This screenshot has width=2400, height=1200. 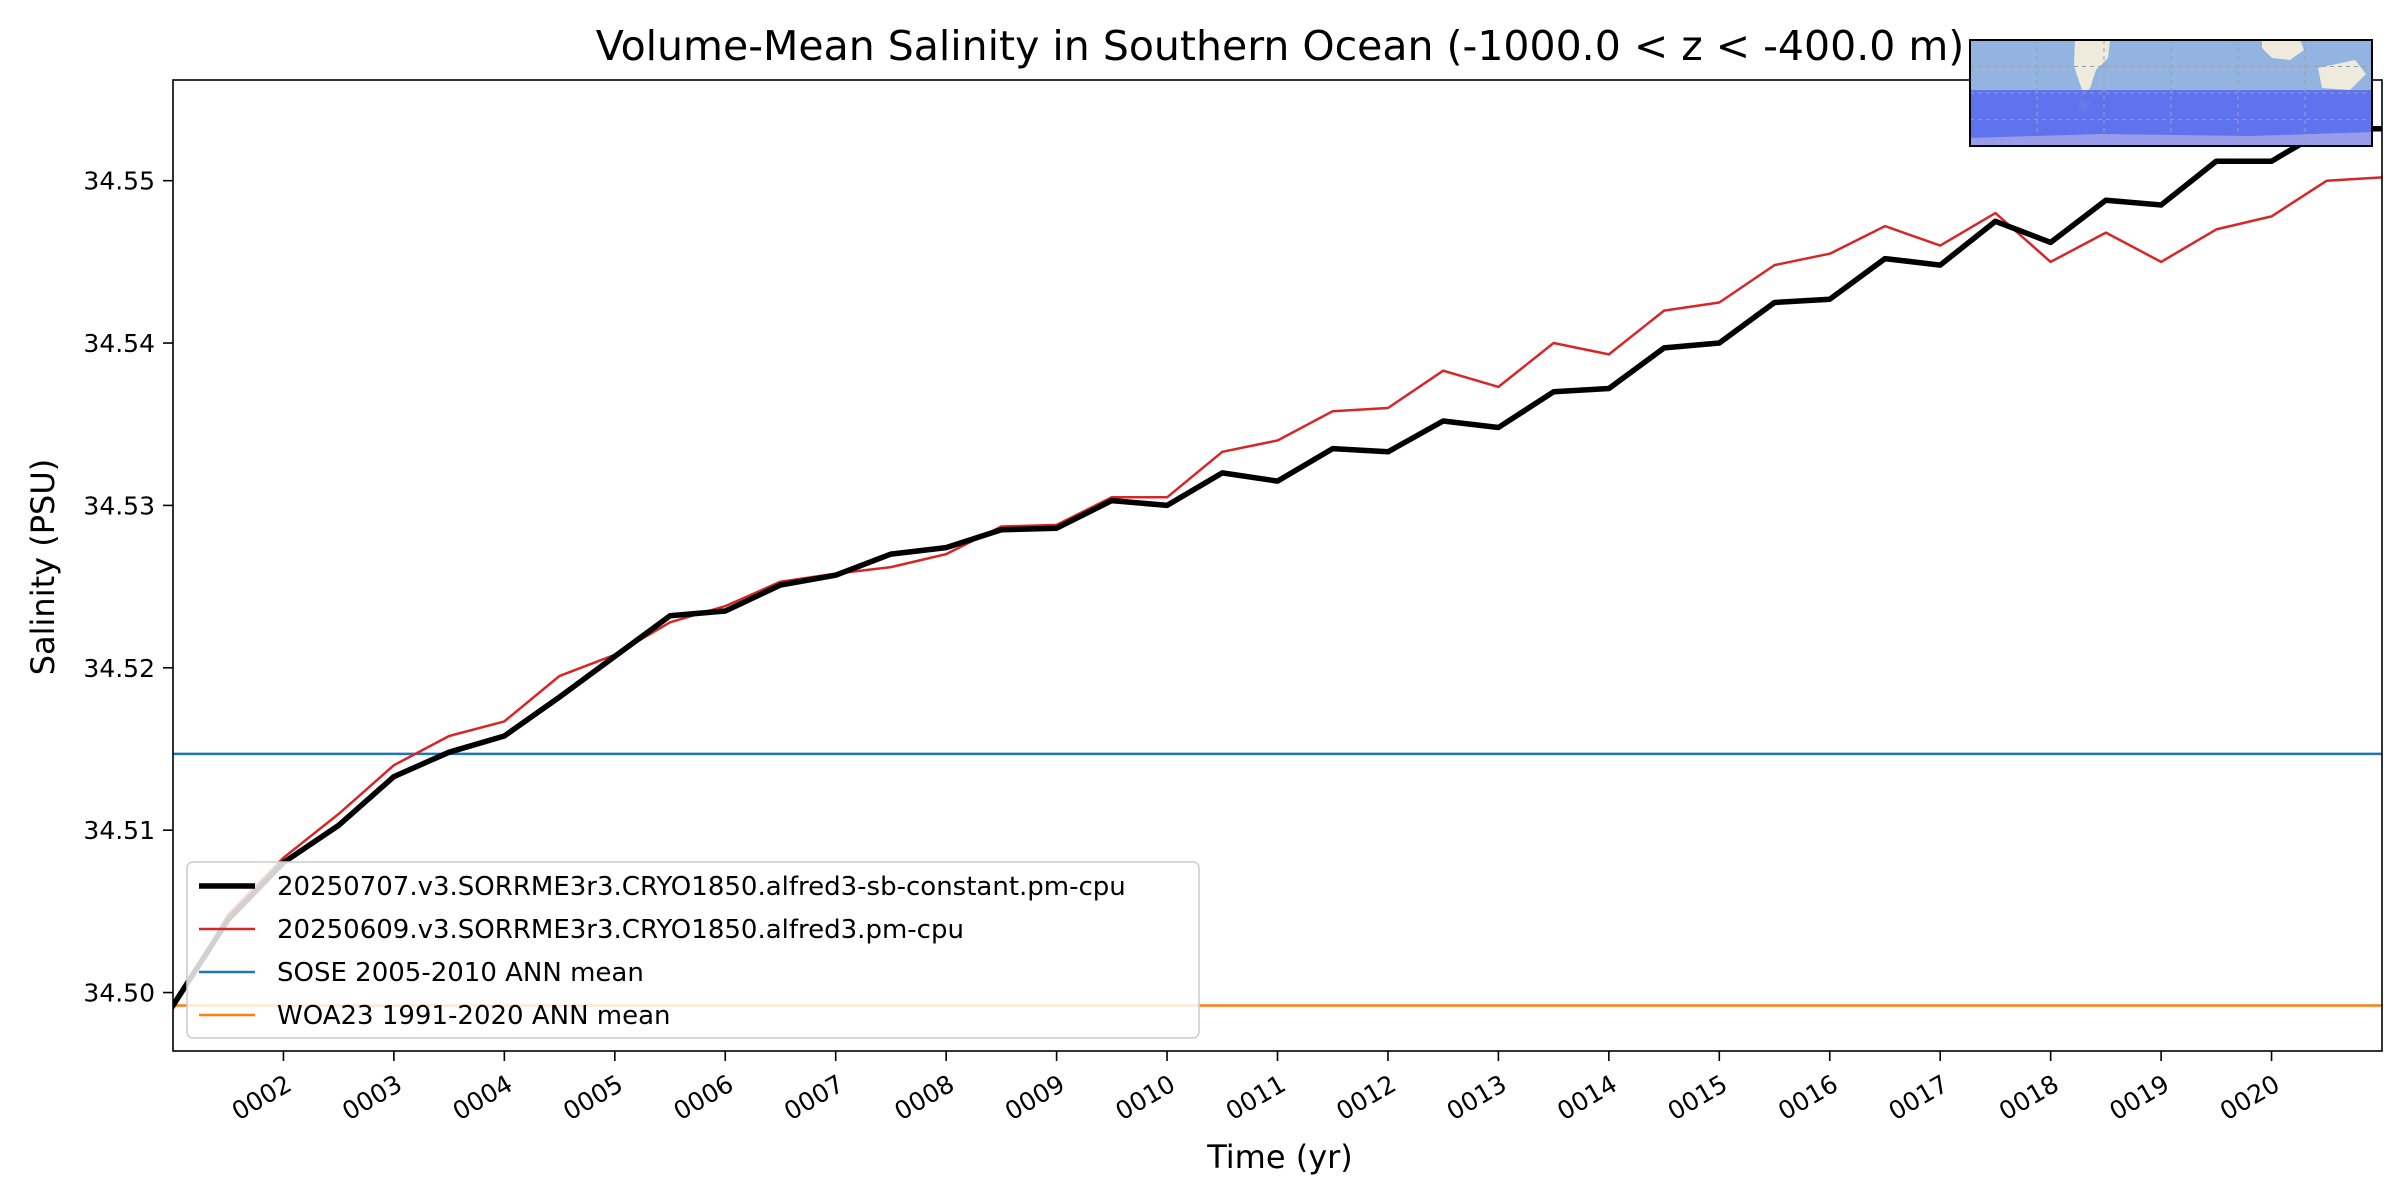 I want to click on y-tick-label: 34.55, so click(x=119, y=181).